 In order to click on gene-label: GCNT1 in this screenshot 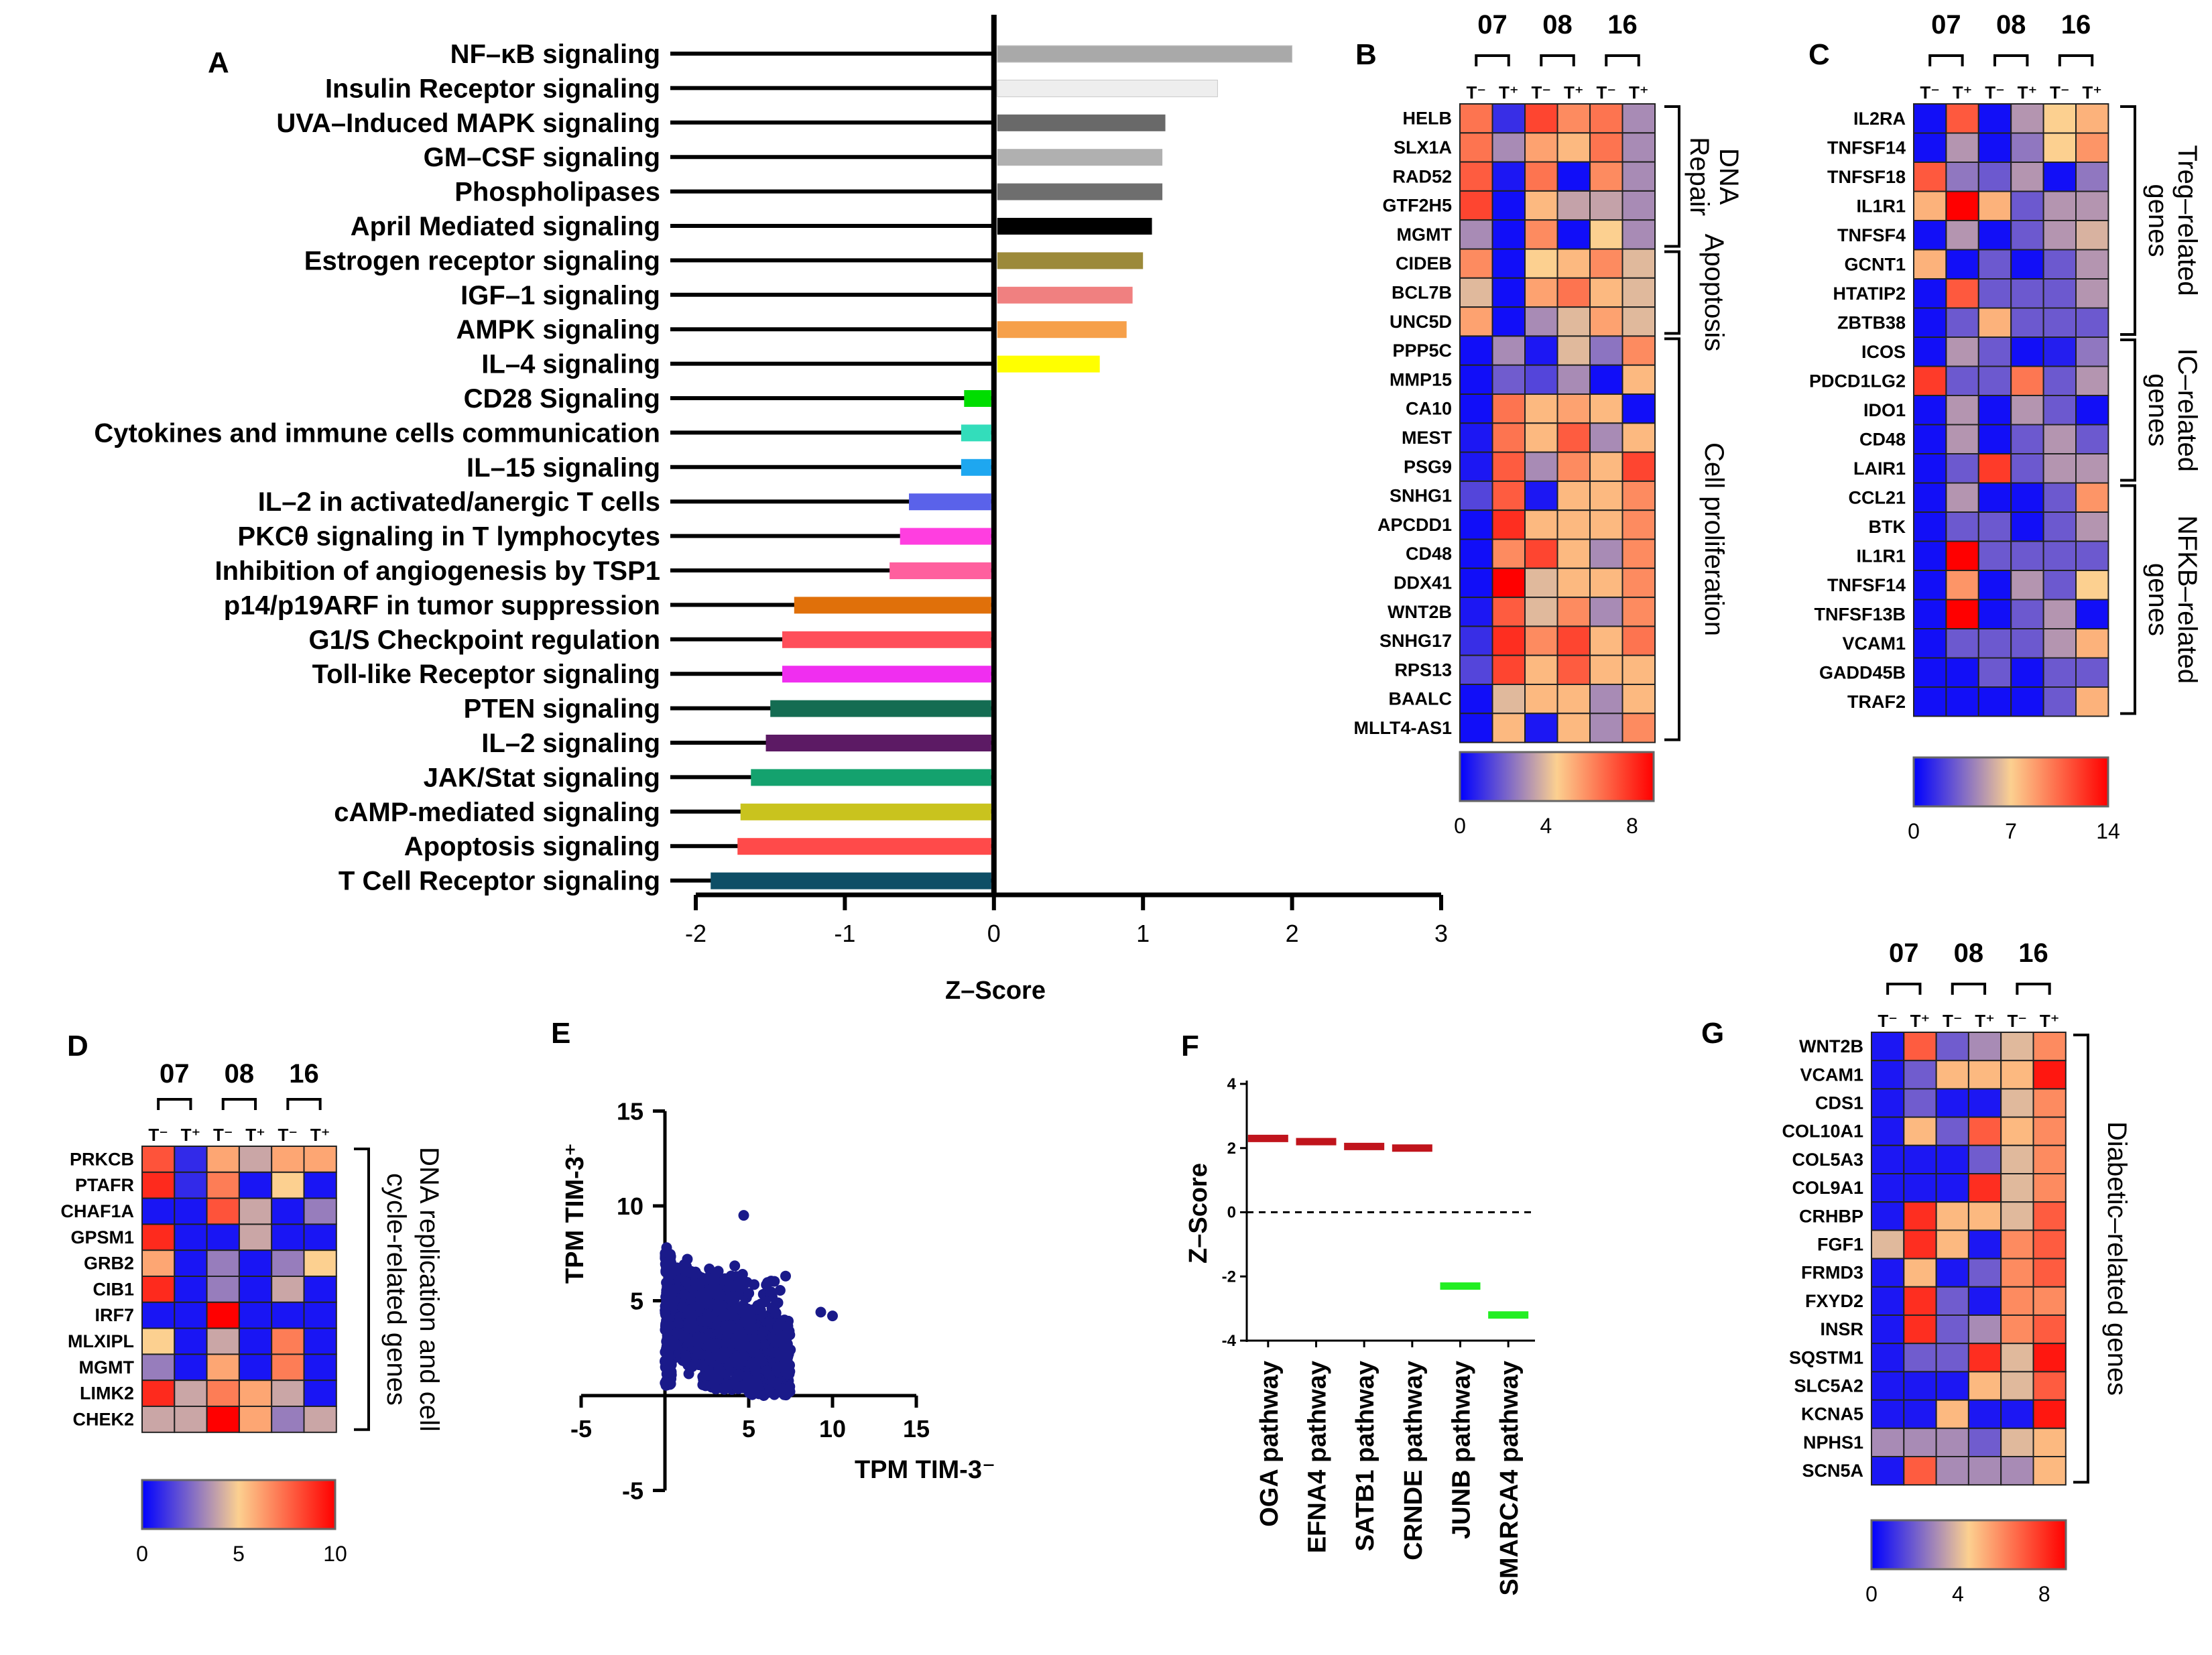, I will do `click(1875, 264)`.